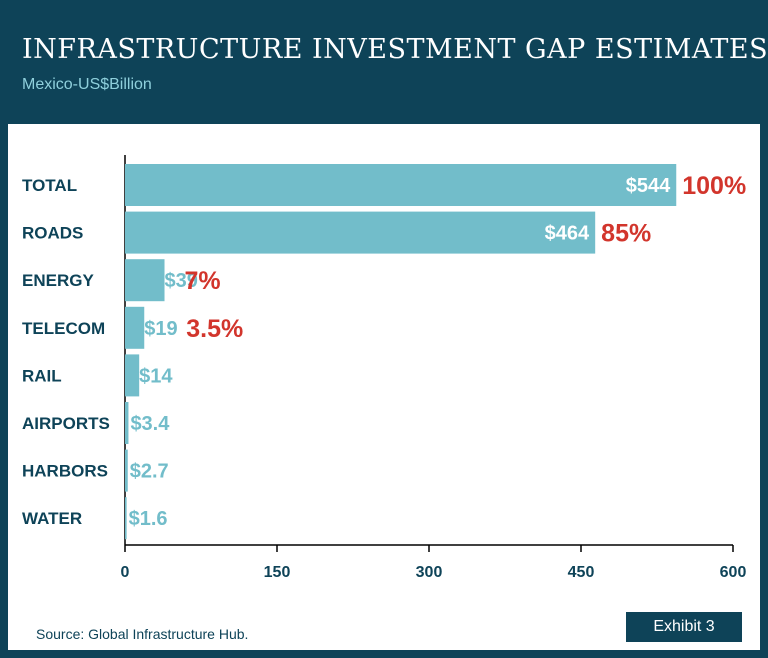 The height and width of the screenshot is (658, 768). I want to click on value-label: $39, so click(181, 281).